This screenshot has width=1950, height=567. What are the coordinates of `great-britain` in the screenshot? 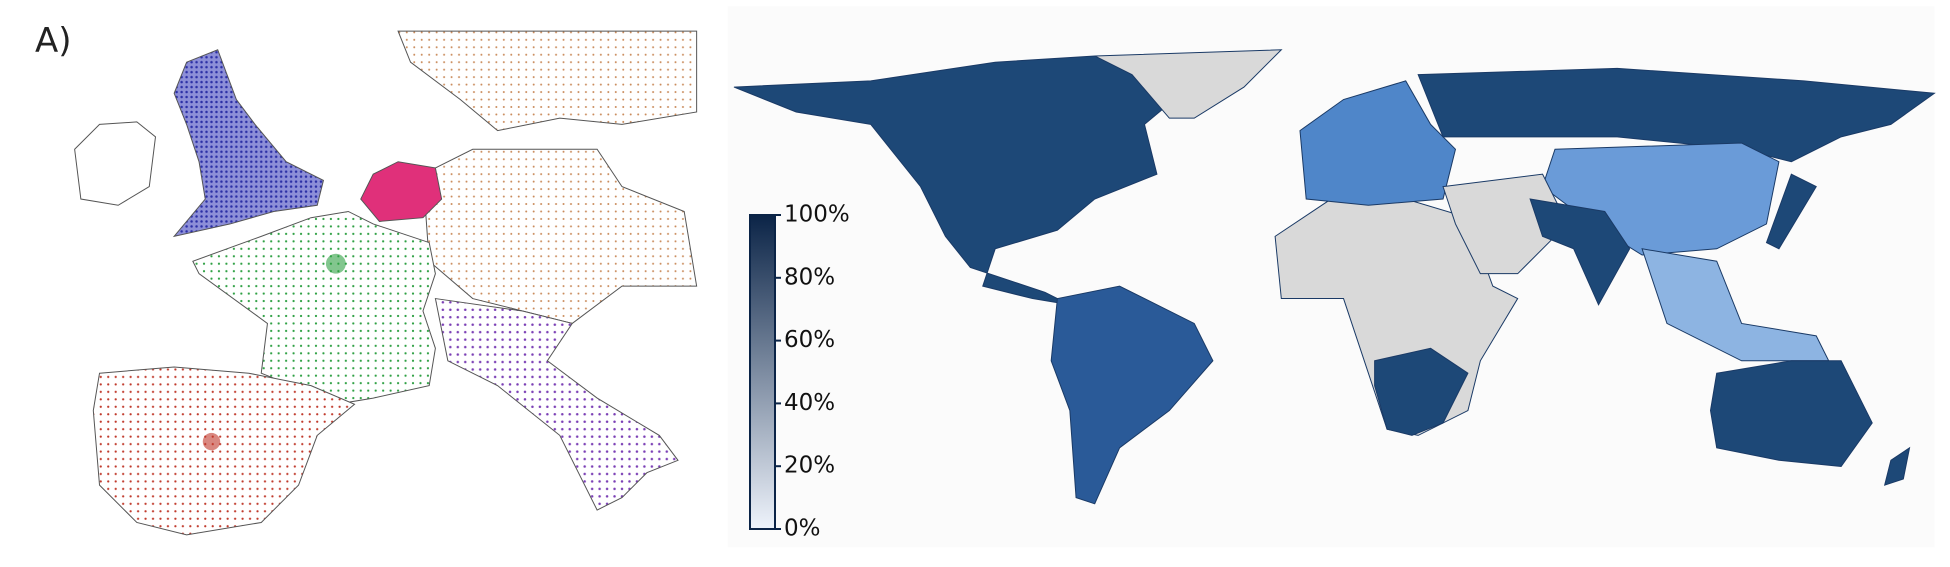 It's located at (248, 143).